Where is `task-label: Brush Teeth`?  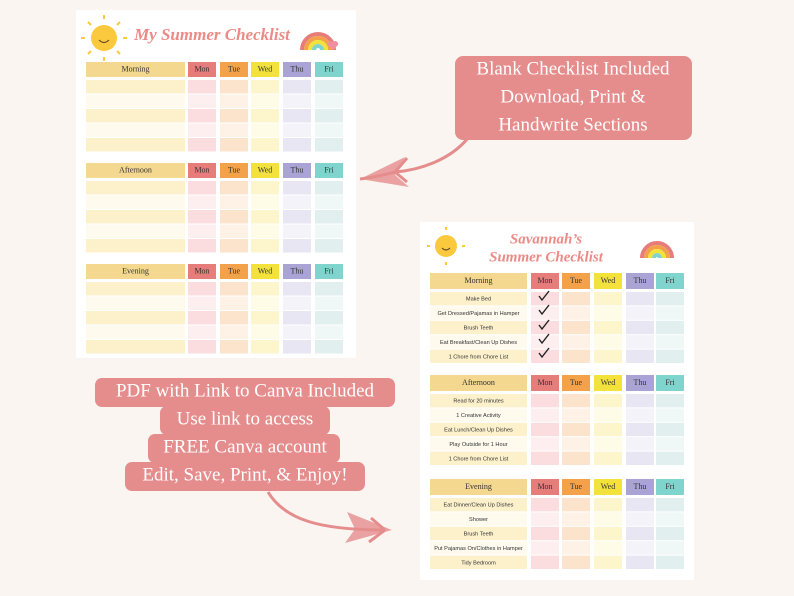 task-label: Brush Teeth is located at coordinates (479, 328).